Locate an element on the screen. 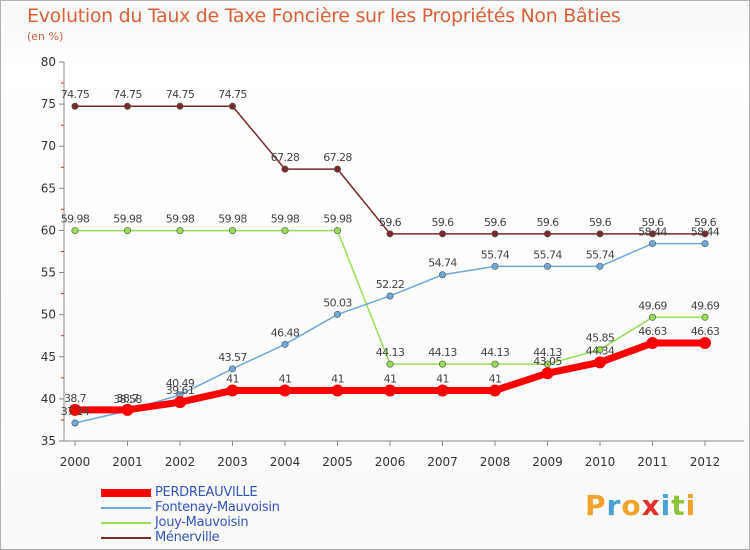 The width and height of the screenshot is (750, 550). x-tick-label: 2000 is located at coordinates (75, 462).